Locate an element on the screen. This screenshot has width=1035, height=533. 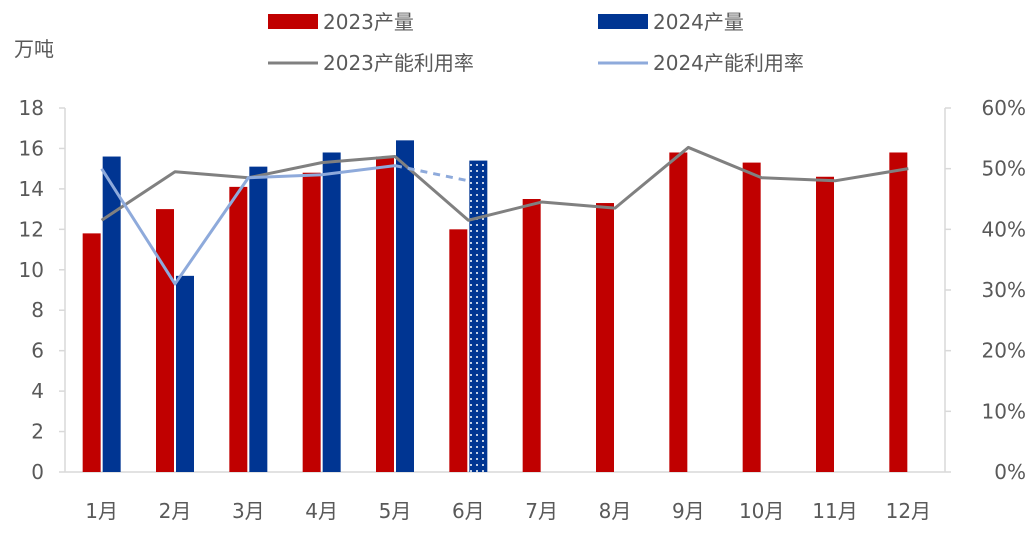
x-tick-label: 12月 is located at coordinates (908, 511).